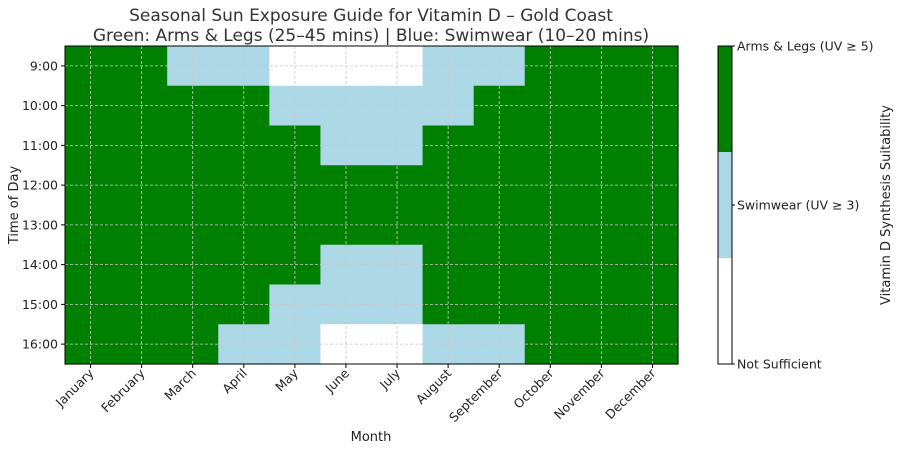  What do you see at coordinates (74, 387) in the screenshot?
I see `x-tick-label: January` at bounding box center [74, 387].